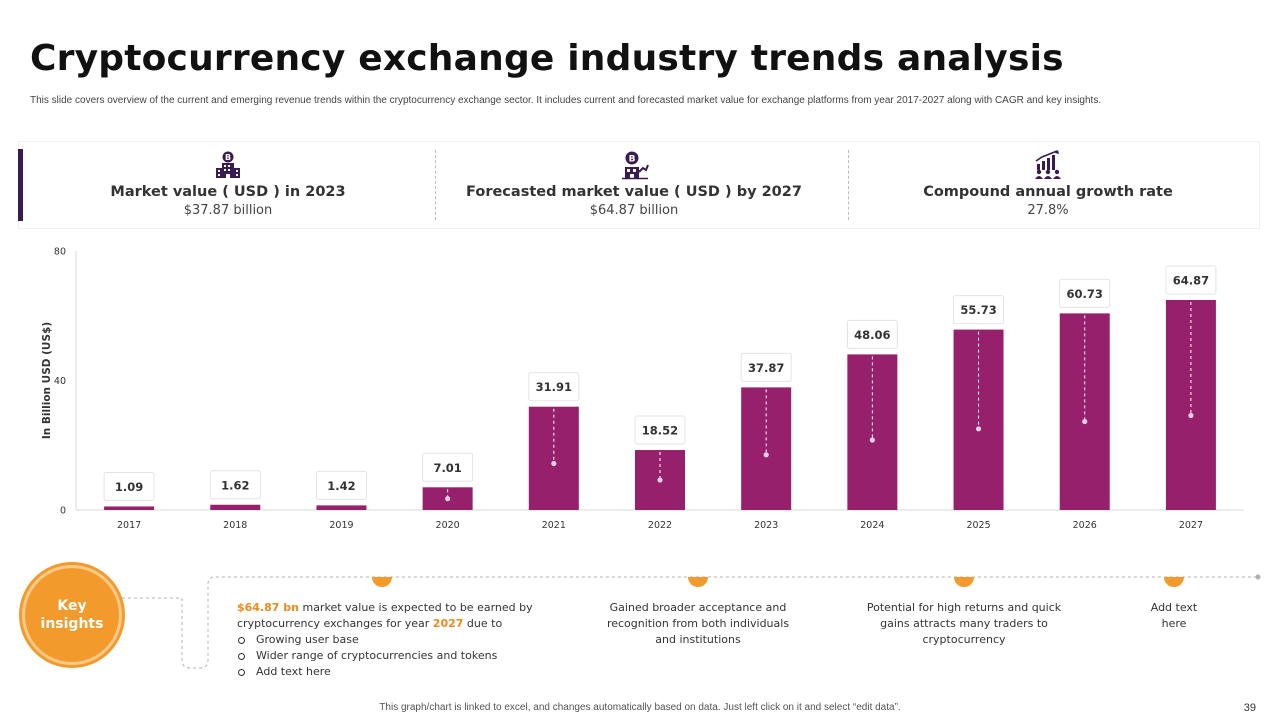  What do you see at coordinates (1191, 525) in the screenshot?
I see `x-tick-label: 2027` at bounding box center [1191, 525].